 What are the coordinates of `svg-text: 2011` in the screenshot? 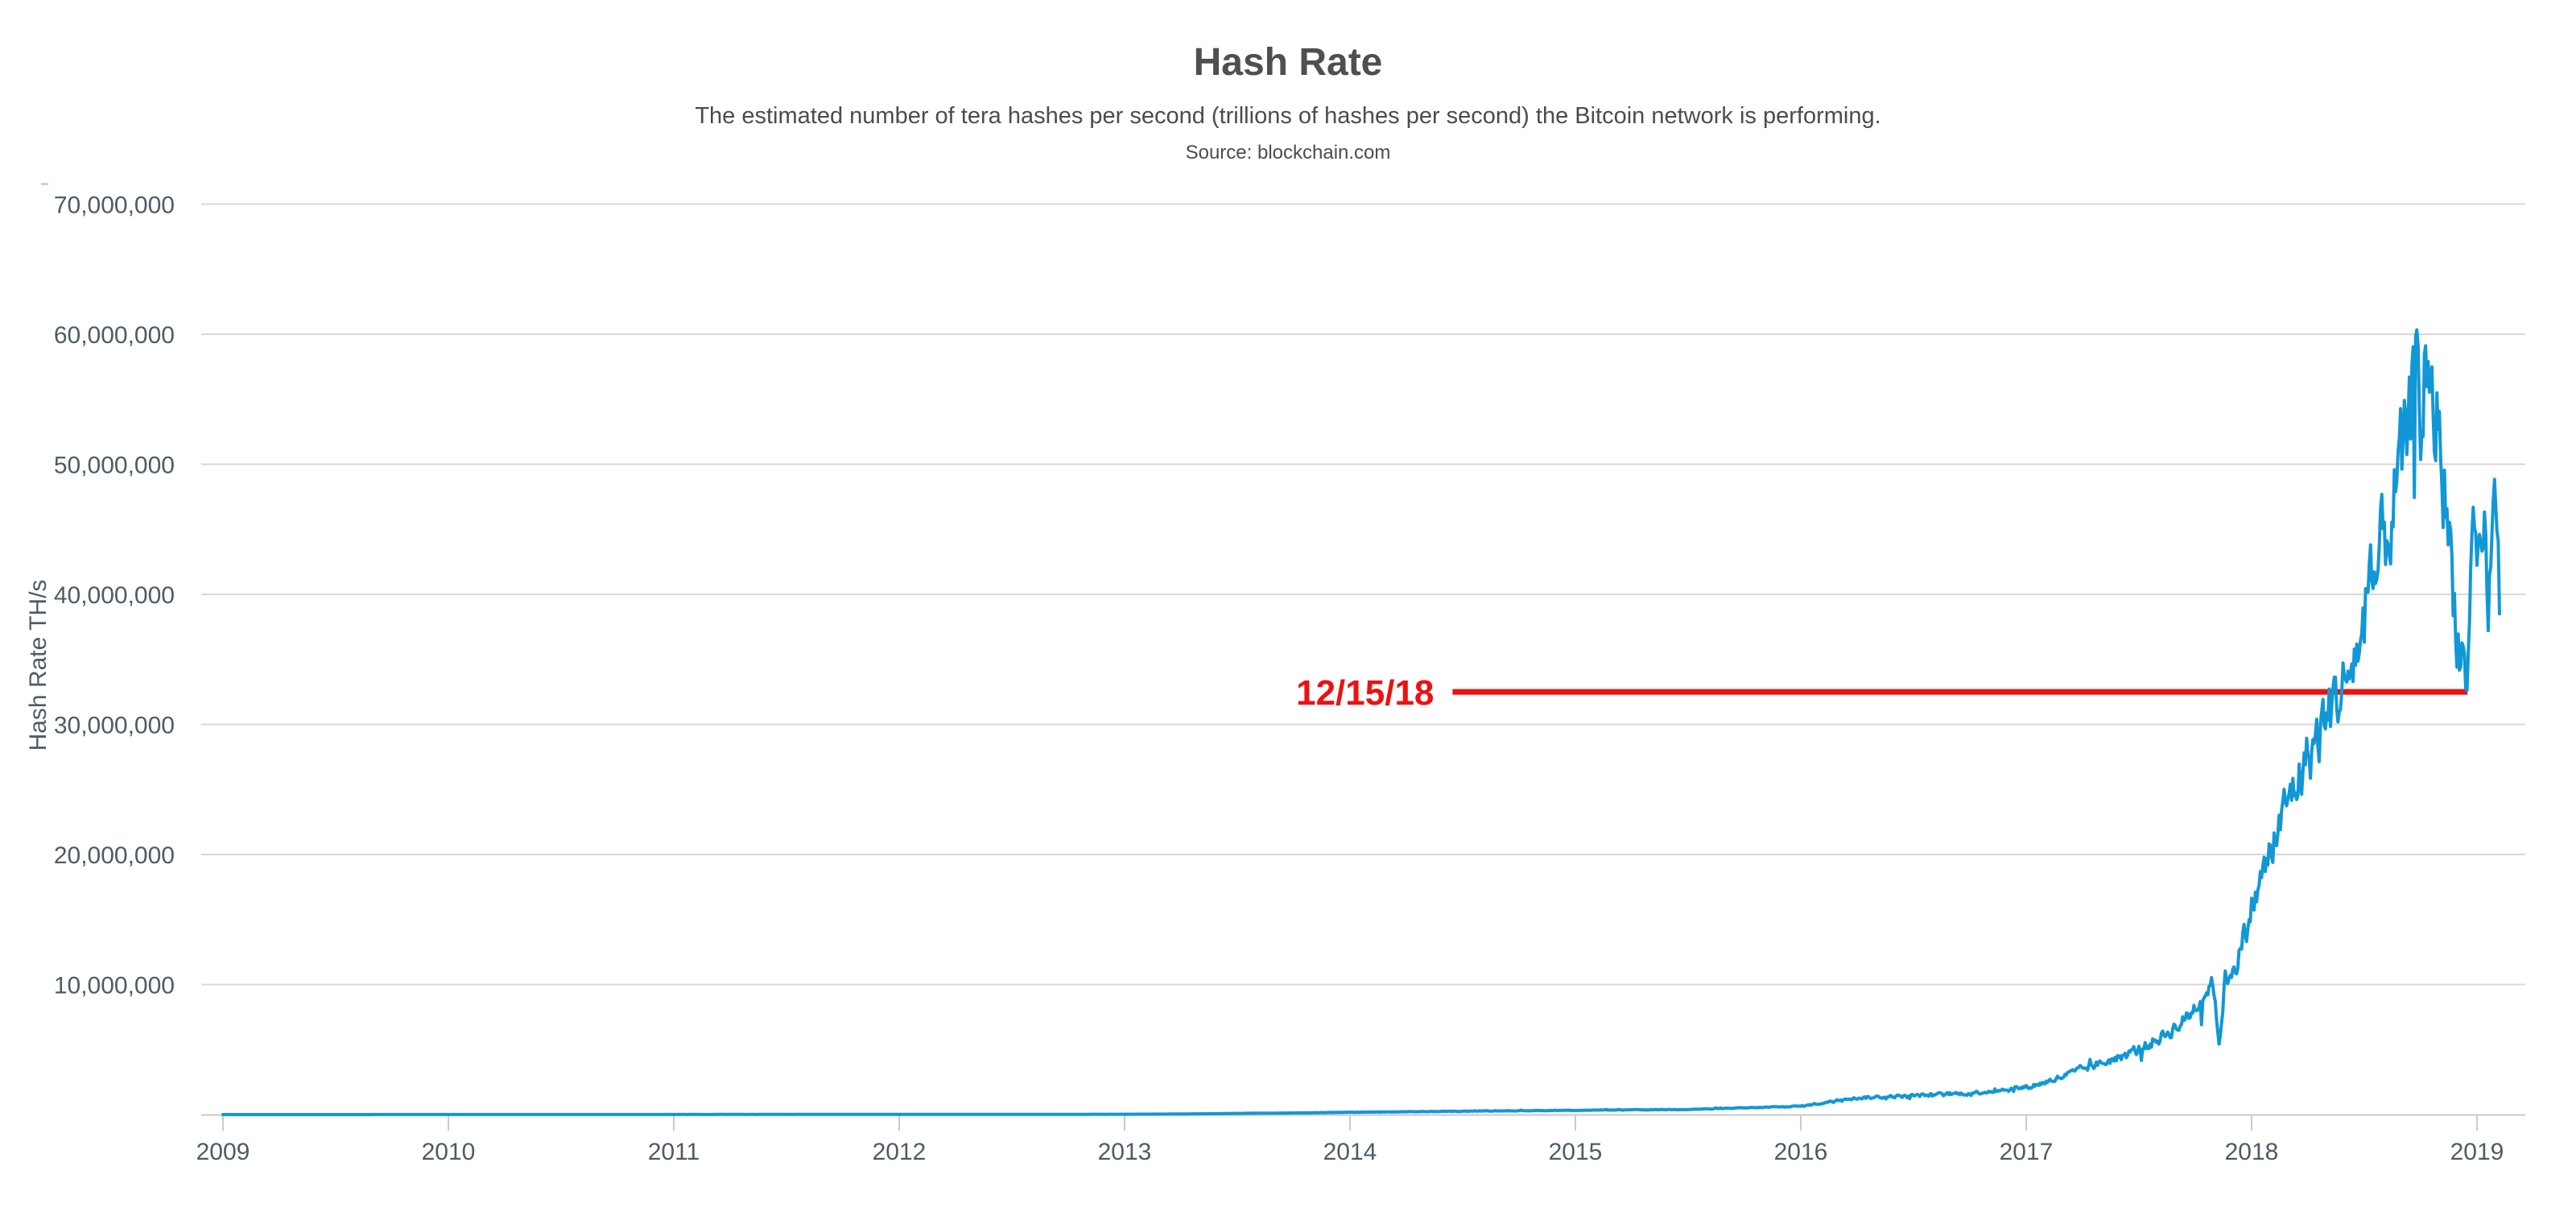 It's located at (674, 1152).